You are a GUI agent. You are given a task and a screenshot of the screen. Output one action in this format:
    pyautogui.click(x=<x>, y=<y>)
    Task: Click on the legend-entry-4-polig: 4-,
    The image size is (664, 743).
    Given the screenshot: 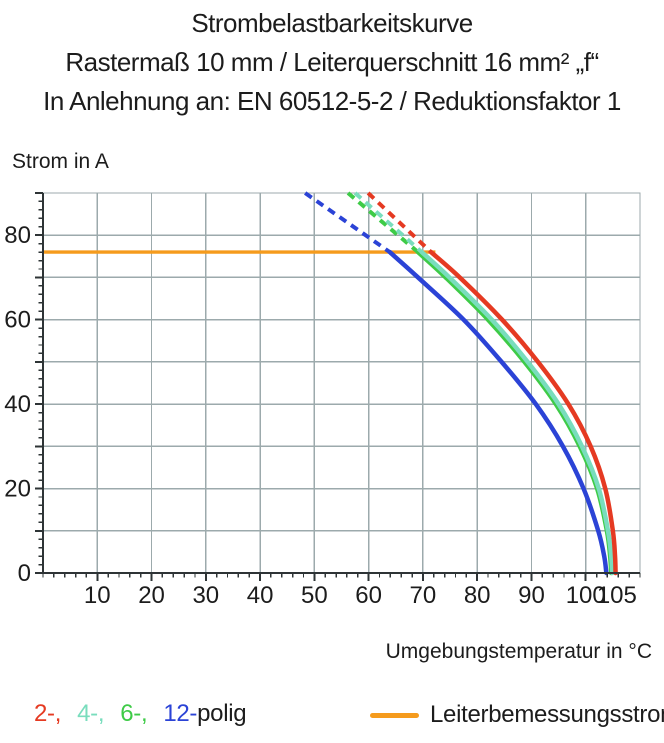 What is the action you would take?
    pyautogui.click(x=91, y=713)
    